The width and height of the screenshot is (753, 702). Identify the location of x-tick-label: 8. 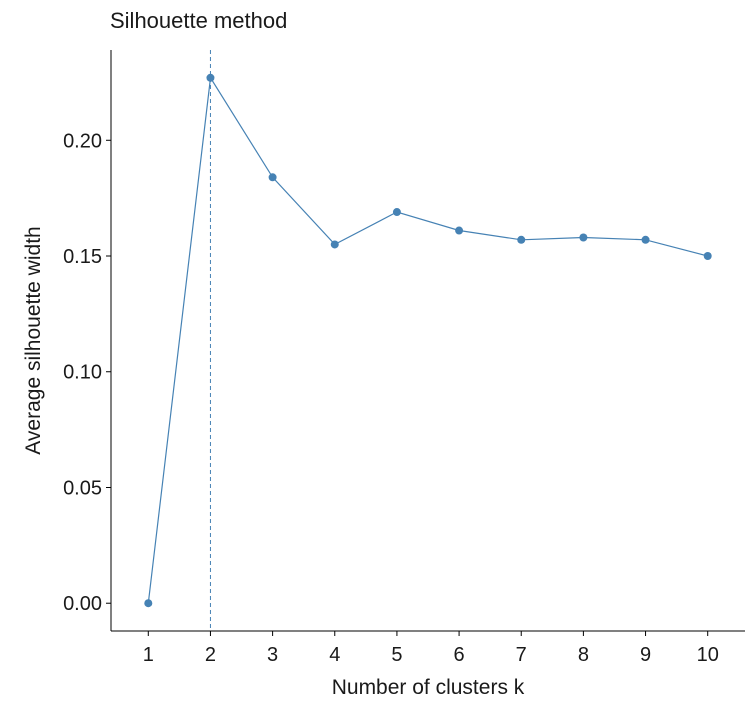
(583, 655).